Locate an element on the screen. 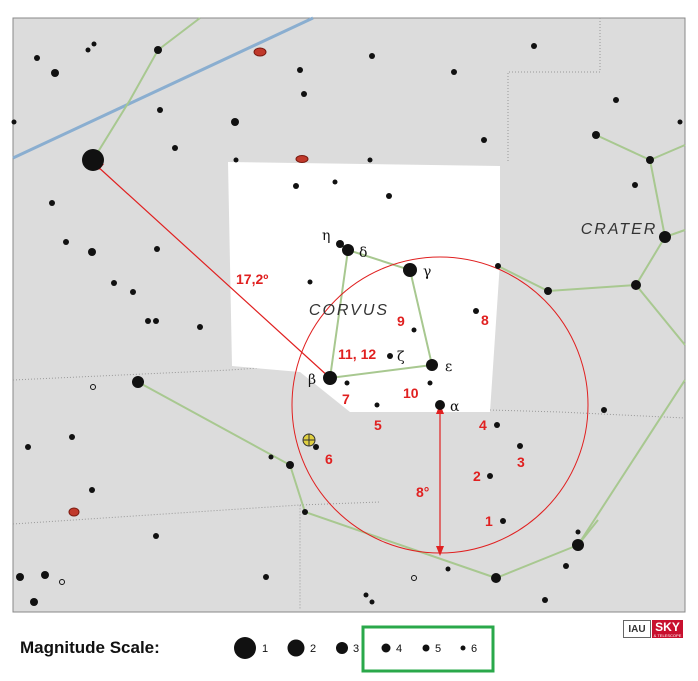 This screenshot has height=681, width=698. highlight-box is located at coordinates (428, 649).